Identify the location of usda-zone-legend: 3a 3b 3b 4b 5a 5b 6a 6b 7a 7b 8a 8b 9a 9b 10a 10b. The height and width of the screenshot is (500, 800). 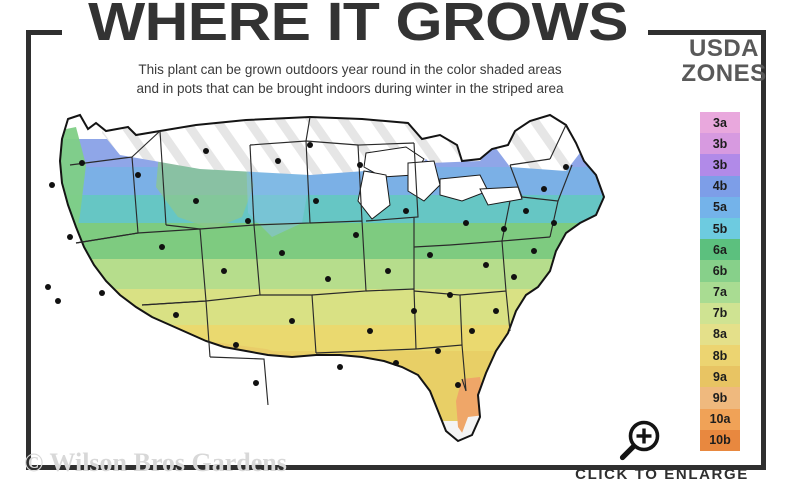
(720, 281).